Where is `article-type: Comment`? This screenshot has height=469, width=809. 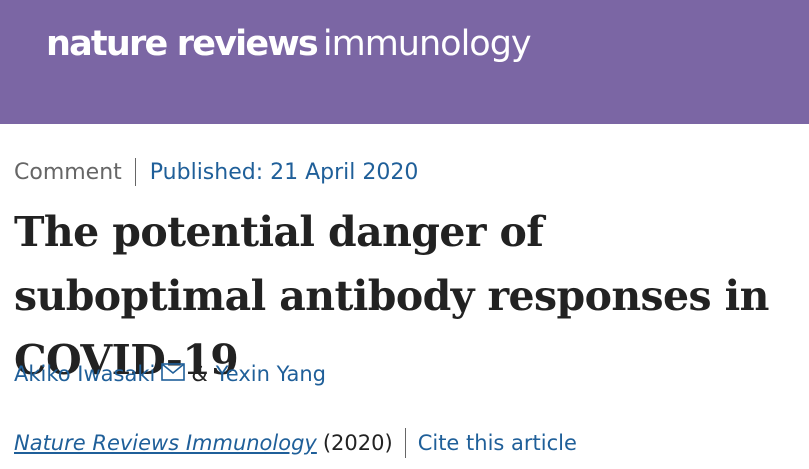 article-type: Comment is located at coordinates (68, 172).